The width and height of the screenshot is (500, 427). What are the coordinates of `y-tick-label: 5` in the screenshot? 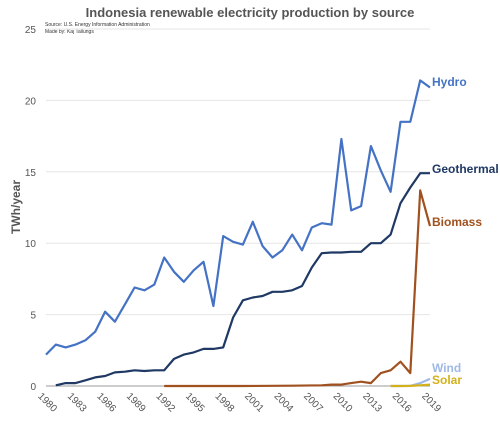 It's located at (33, 316).